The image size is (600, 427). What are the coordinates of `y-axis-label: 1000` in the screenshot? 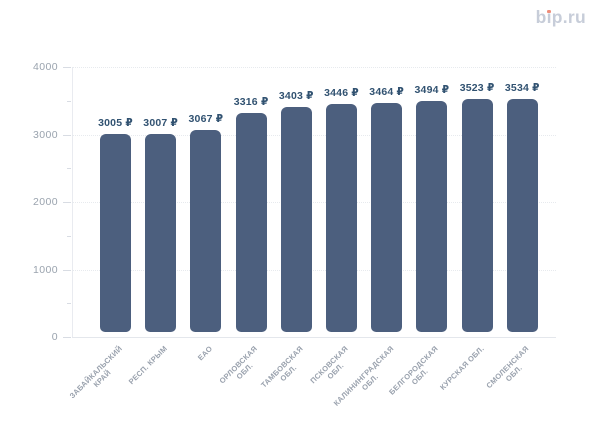 It's located at (45, 270).